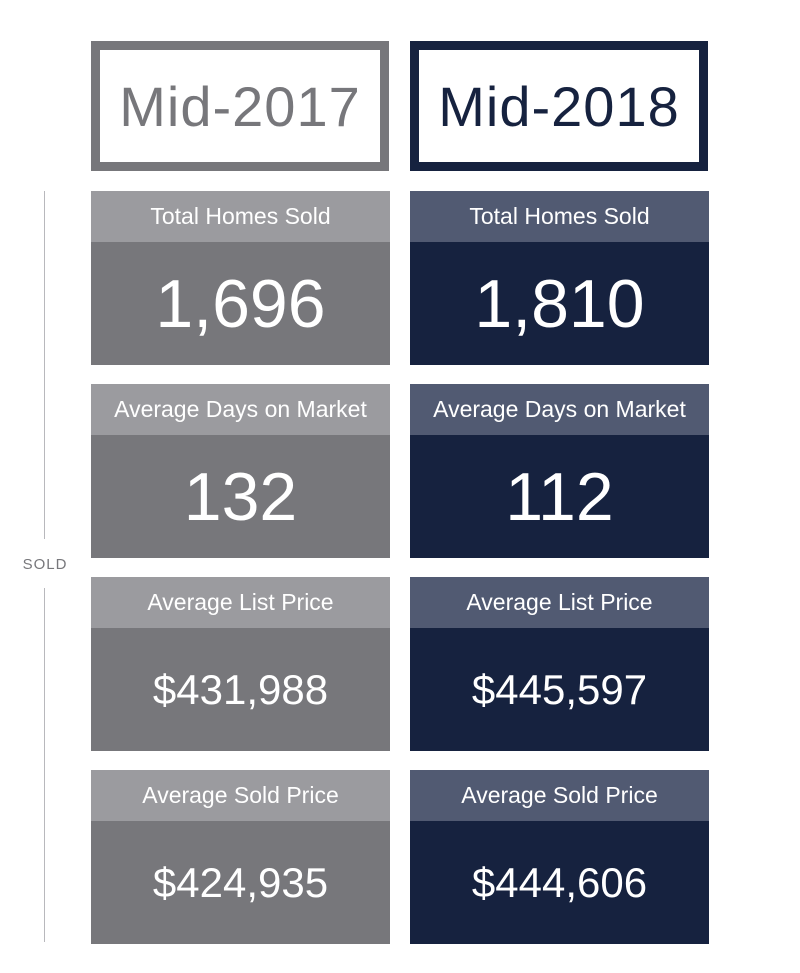 Image resolution: width=800 pixels, height=973 pixels. I want to click on stat-card-average-days-on-market-2017: Average Days on Market 132, so click(240, 471).